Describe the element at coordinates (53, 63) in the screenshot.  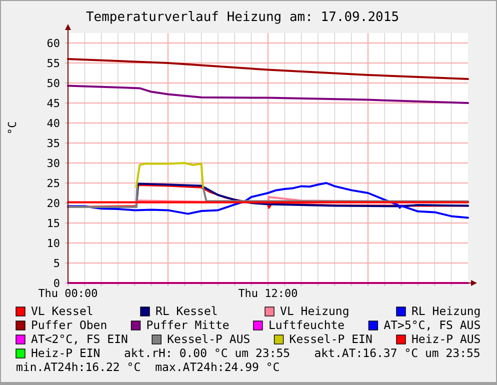
I see `y-tick-label: 55` at that location.